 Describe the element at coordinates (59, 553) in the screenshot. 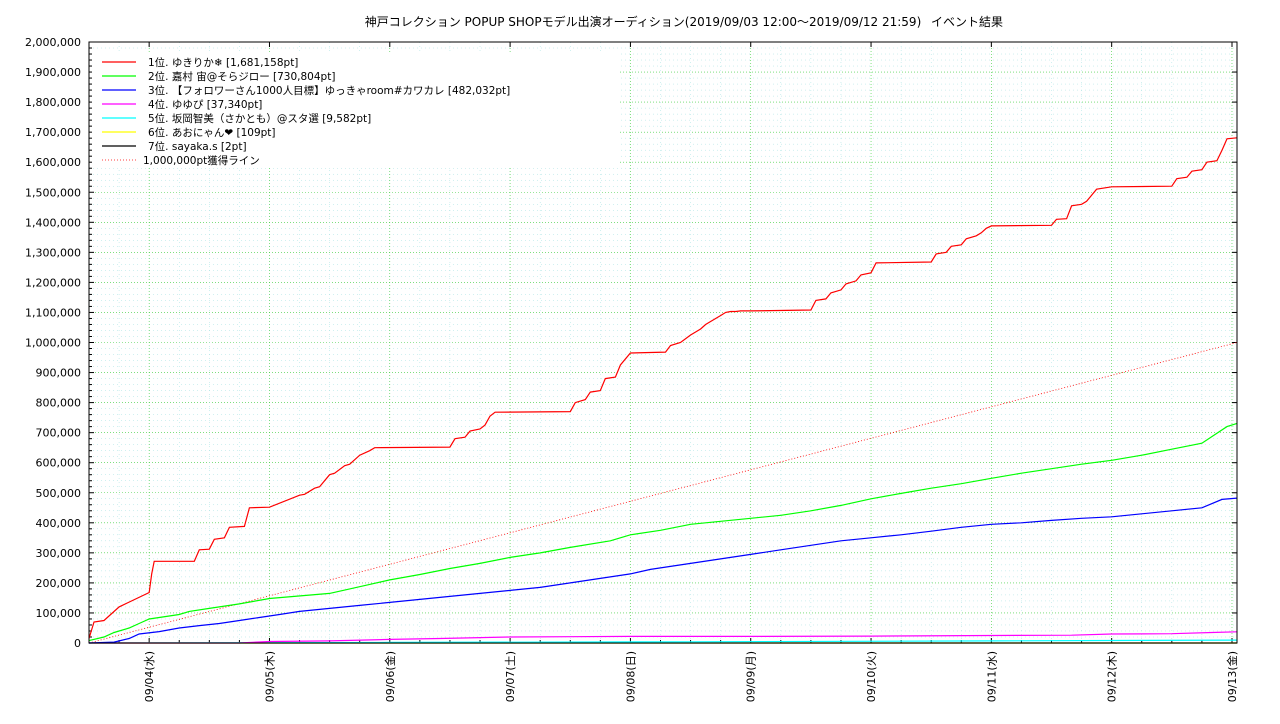

I see `y-tick-label: 300,000` at that location.